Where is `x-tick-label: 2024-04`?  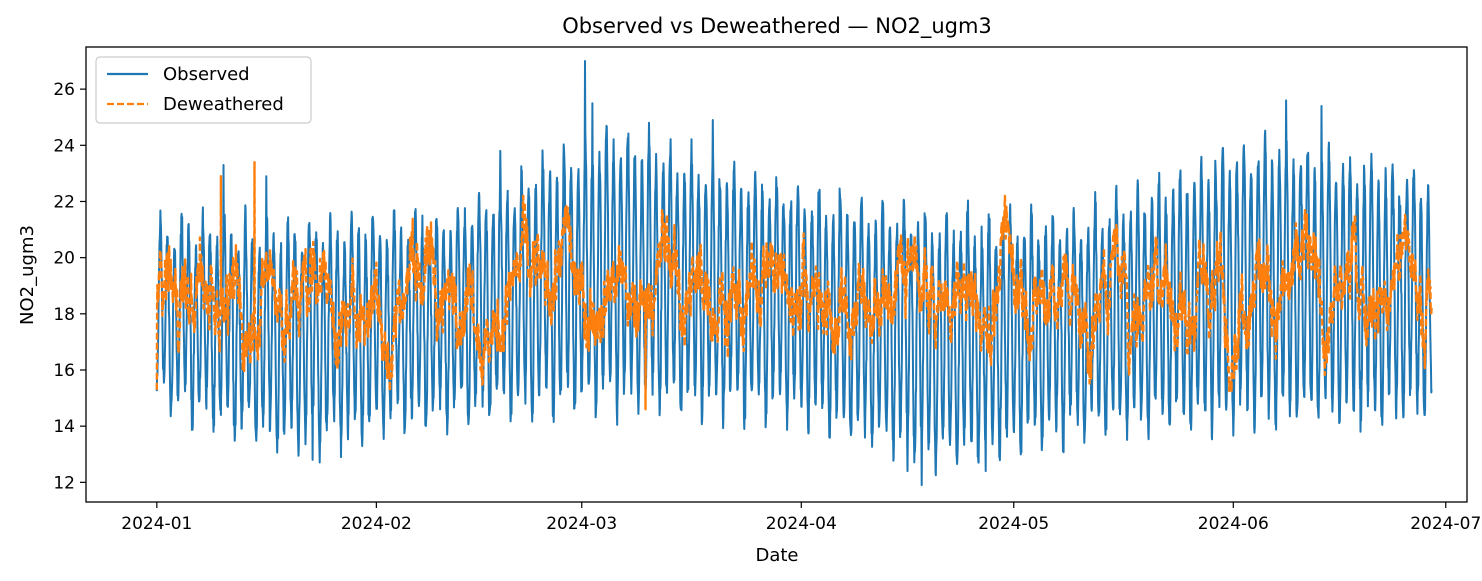 x-tick-label: 2024-04 is located at coordinates (801, 524).